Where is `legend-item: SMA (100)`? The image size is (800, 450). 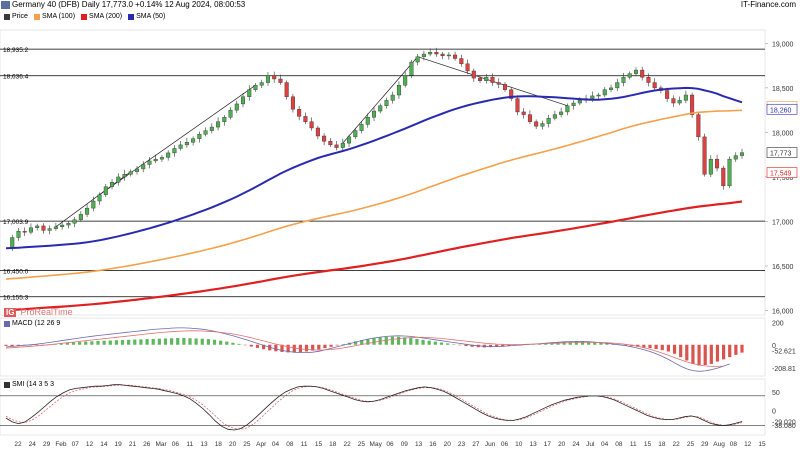 legend-item: SMA (100) is located at coordinates (54, 16).